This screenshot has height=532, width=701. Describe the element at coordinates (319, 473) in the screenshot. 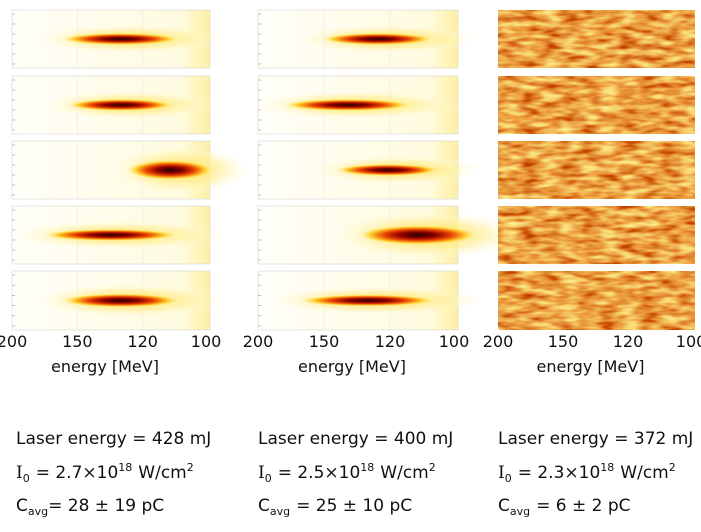

I see `intensity-value: = 2.5×10` at that location.